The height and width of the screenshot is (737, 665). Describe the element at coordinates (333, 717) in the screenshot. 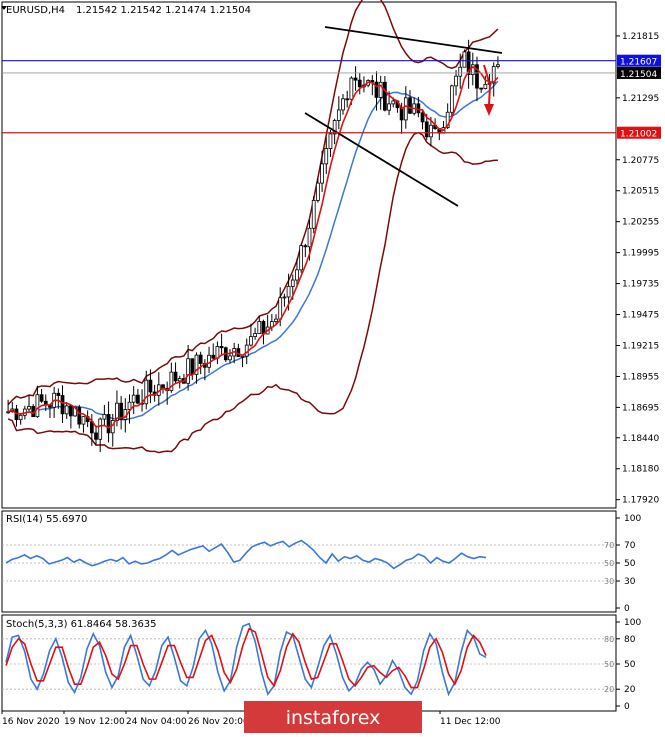

I see `watermark-banner` at that location.